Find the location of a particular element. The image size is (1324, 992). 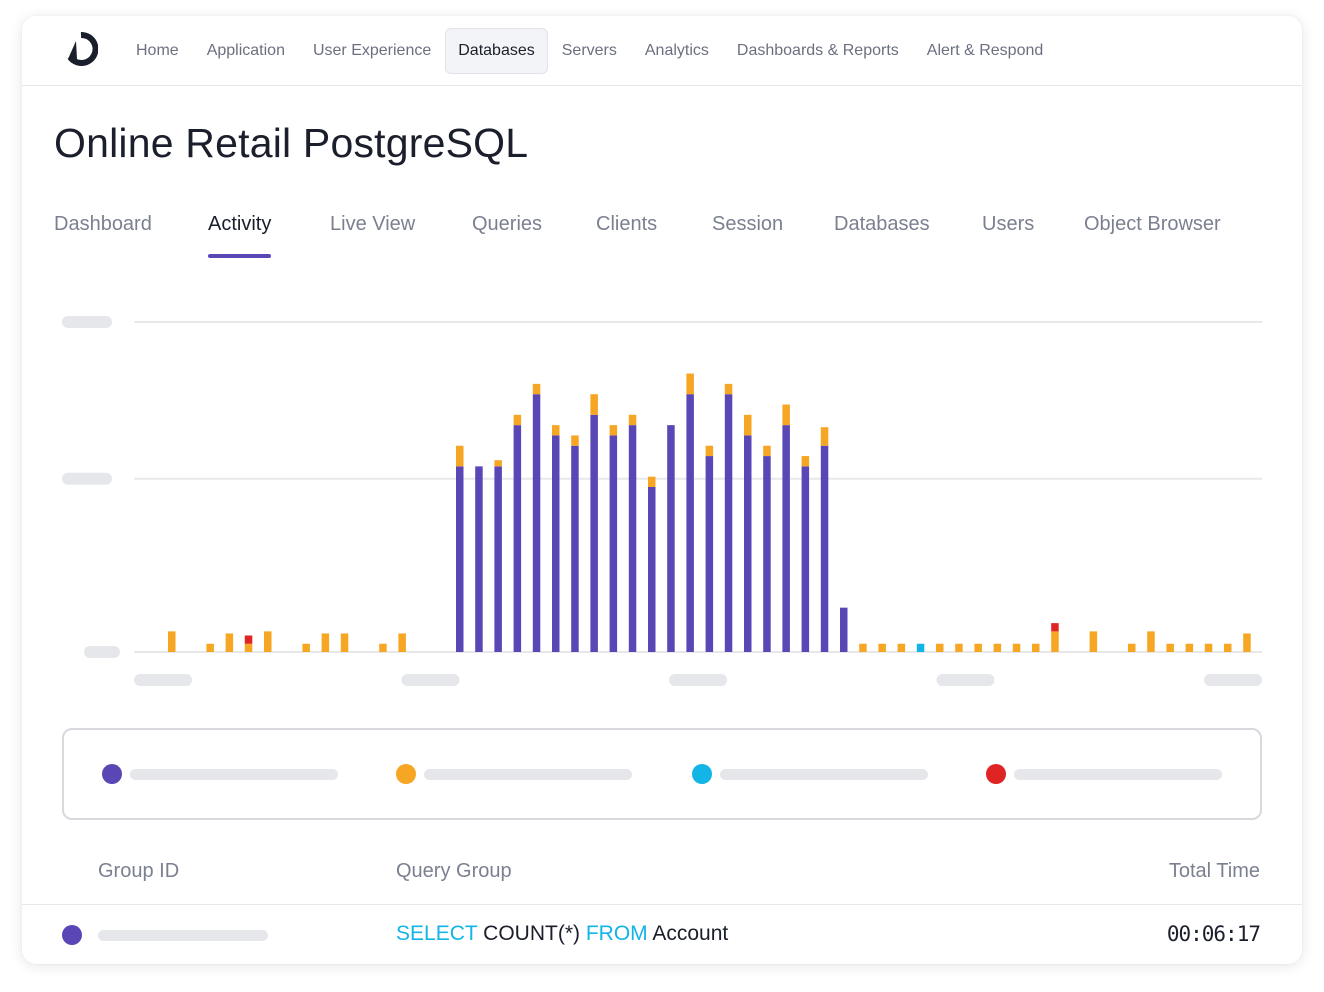

nav-item-dashboards-reports: Dashboards & Reports is located at coordinates (817, 50).